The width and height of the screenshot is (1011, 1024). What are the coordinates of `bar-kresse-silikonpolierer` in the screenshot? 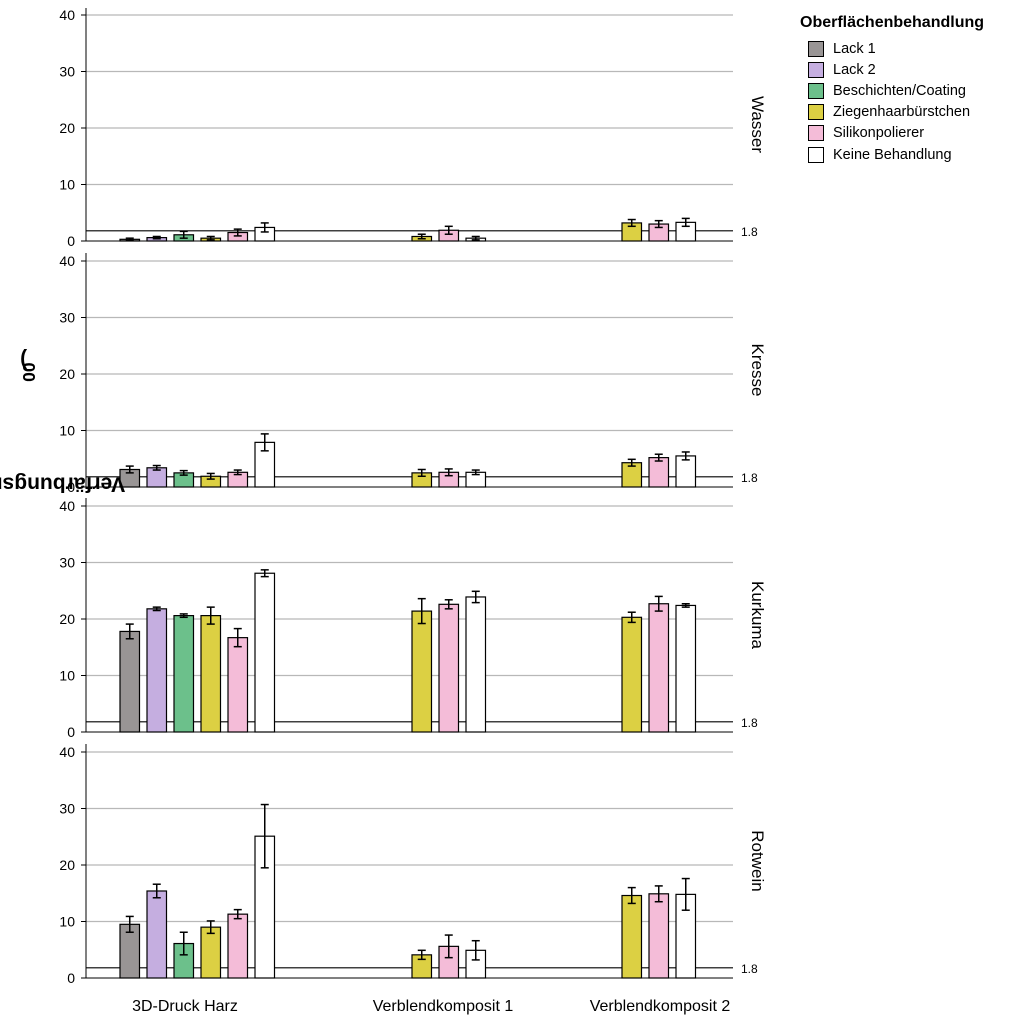 It's located at (659, 472).